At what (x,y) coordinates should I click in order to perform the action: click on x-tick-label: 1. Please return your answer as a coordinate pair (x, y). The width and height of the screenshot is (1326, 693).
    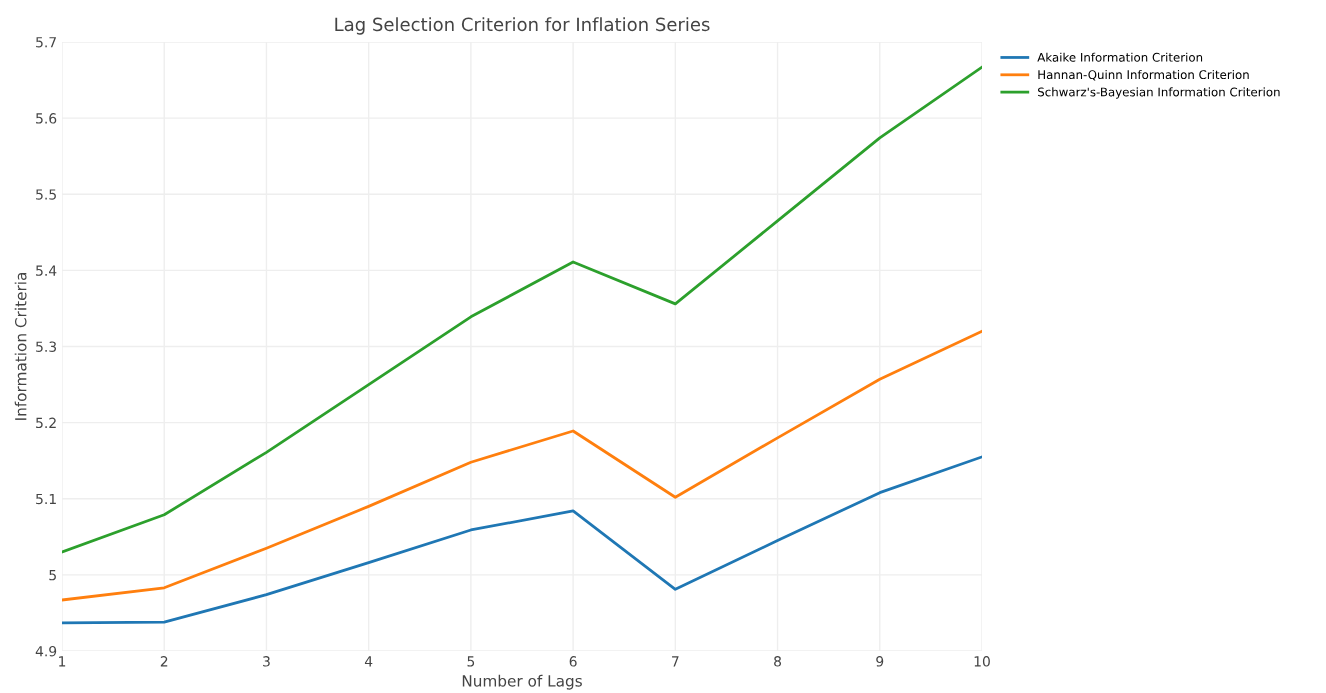
    Looking at the image, I should click on (62, 661).